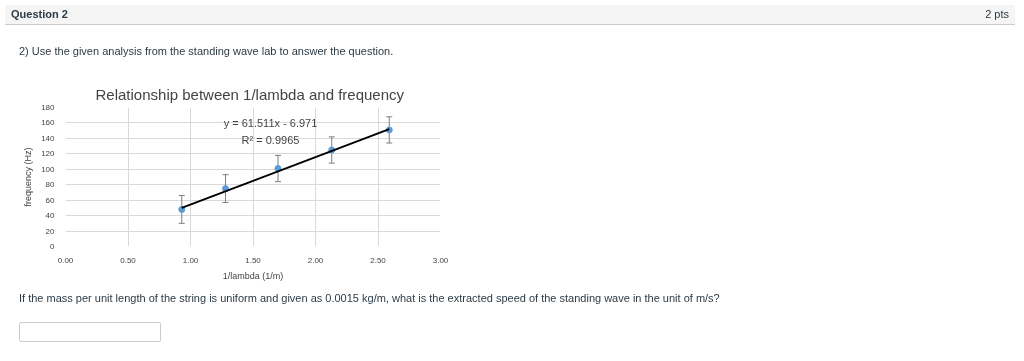  What do you see at coordinates (440, 260) in the screenshot?
I see `x-tick-label: 3.00` at bounding box center [440, 260].